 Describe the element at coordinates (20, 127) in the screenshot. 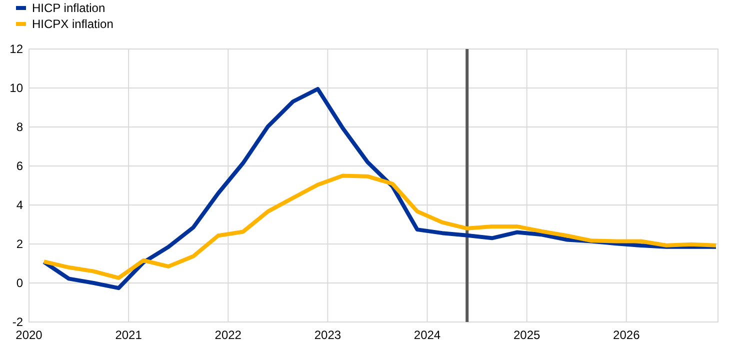

I see `y-tick-label: 8` at that location.